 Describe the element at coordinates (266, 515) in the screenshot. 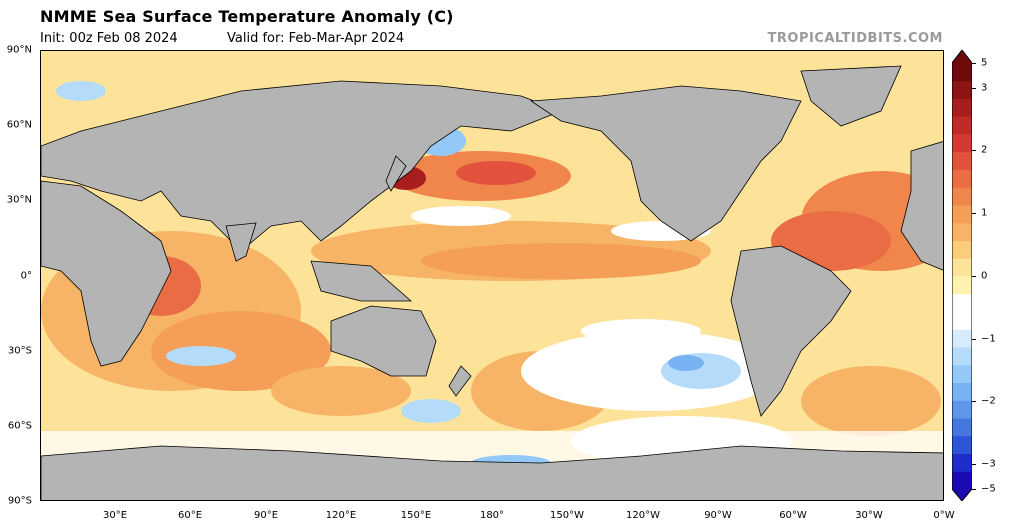

I see `lon-label-90e: 90°E` at that location.